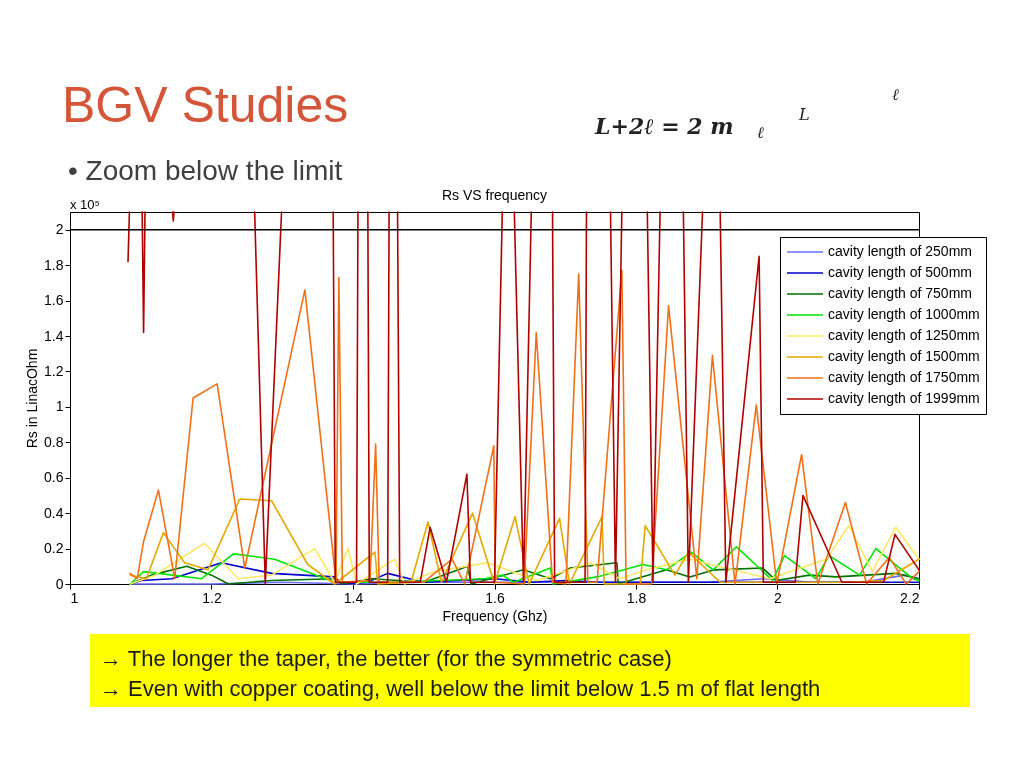 Image resolution: width=1024 pixels, height=768 pixels. What do you see at coordinates (54, 441) in the screenshot?
I see `y-tick-label: 0.8` at bounding box center [54, 441].